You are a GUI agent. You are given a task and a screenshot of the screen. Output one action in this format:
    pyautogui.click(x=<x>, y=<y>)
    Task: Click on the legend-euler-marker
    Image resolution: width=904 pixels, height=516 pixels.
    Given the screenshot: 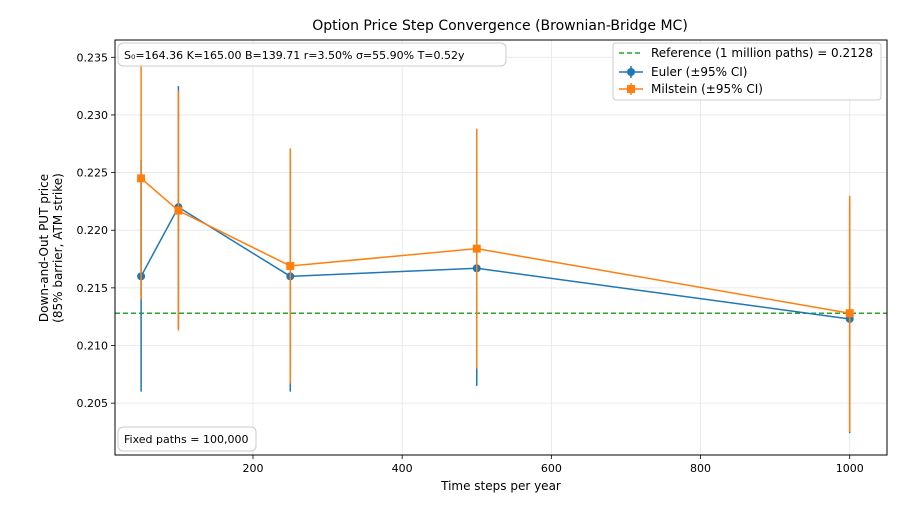 What is the action you would take?
    pyautogui.click(x=631, y=72)
    